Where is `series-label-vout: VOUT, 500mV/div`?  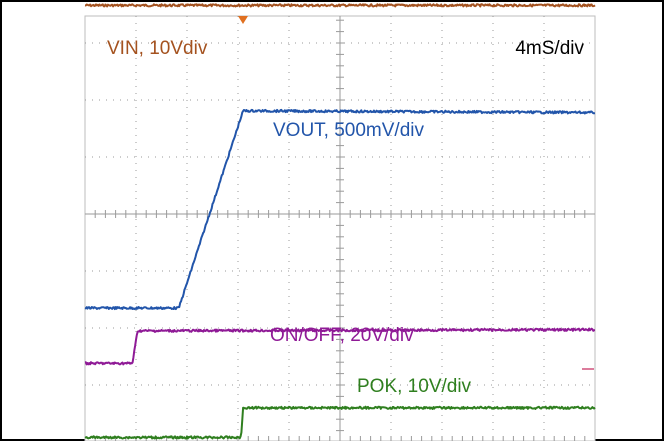 series-label-vout: VOUT, 500mV/div is located at coordinates (348, 130).